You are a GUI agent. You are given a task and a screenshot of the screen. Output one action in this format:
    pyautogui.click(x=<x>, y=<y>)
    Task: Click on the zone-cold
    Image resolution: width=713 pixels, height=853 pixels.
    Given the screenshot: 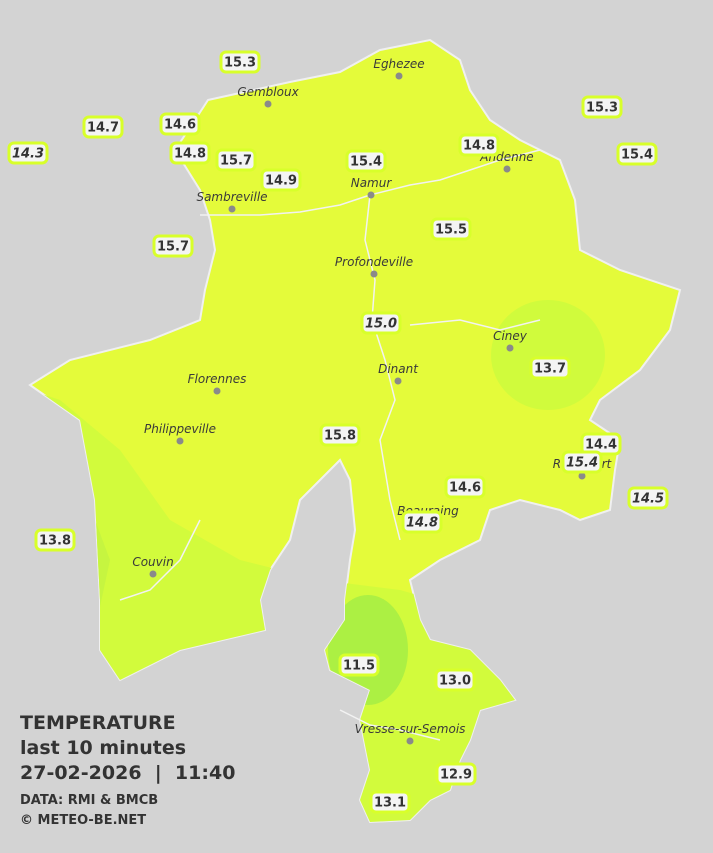 What is the action you would take?
    pyautogui.click(x=368, y=650)
    